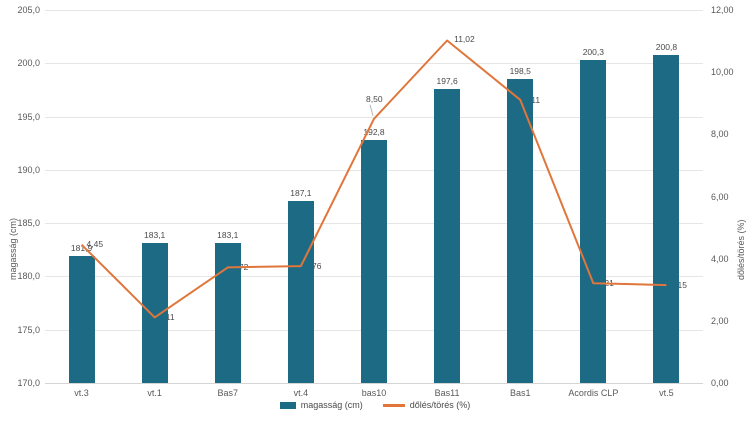  I want to click on right-axis-tick-label: 8,00, so click(720, 134).